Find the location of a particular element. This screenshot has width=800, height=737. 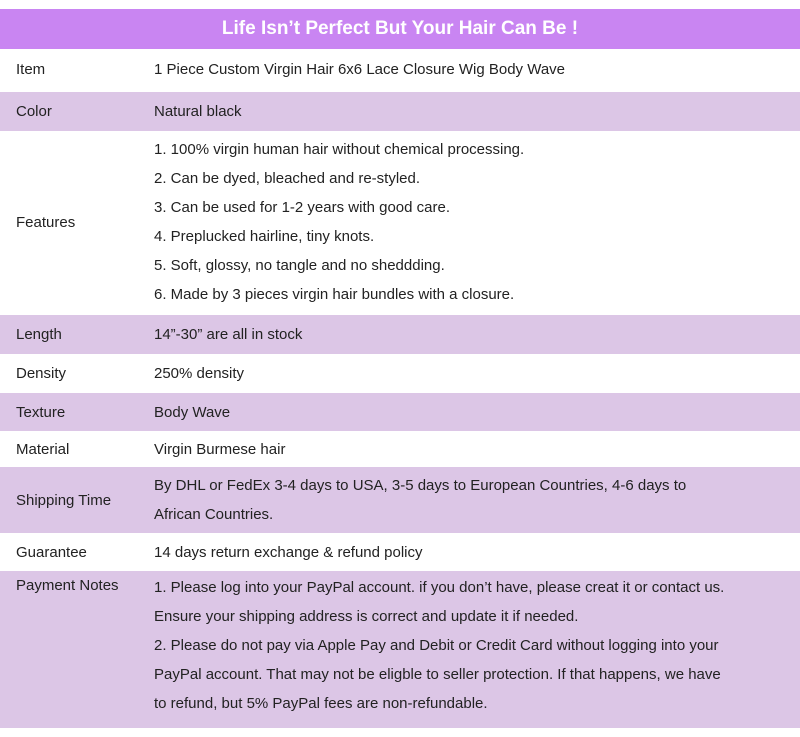

row-label: Color is located at coordinates (34, 111).